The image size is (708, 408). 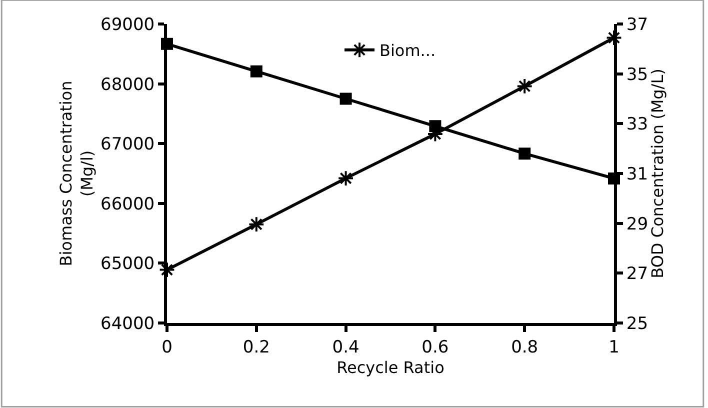 What do you see at coordinates (127, 264) in the screenshot?
I see `y-tick-label: 65000` at bounding box center [127, 264].